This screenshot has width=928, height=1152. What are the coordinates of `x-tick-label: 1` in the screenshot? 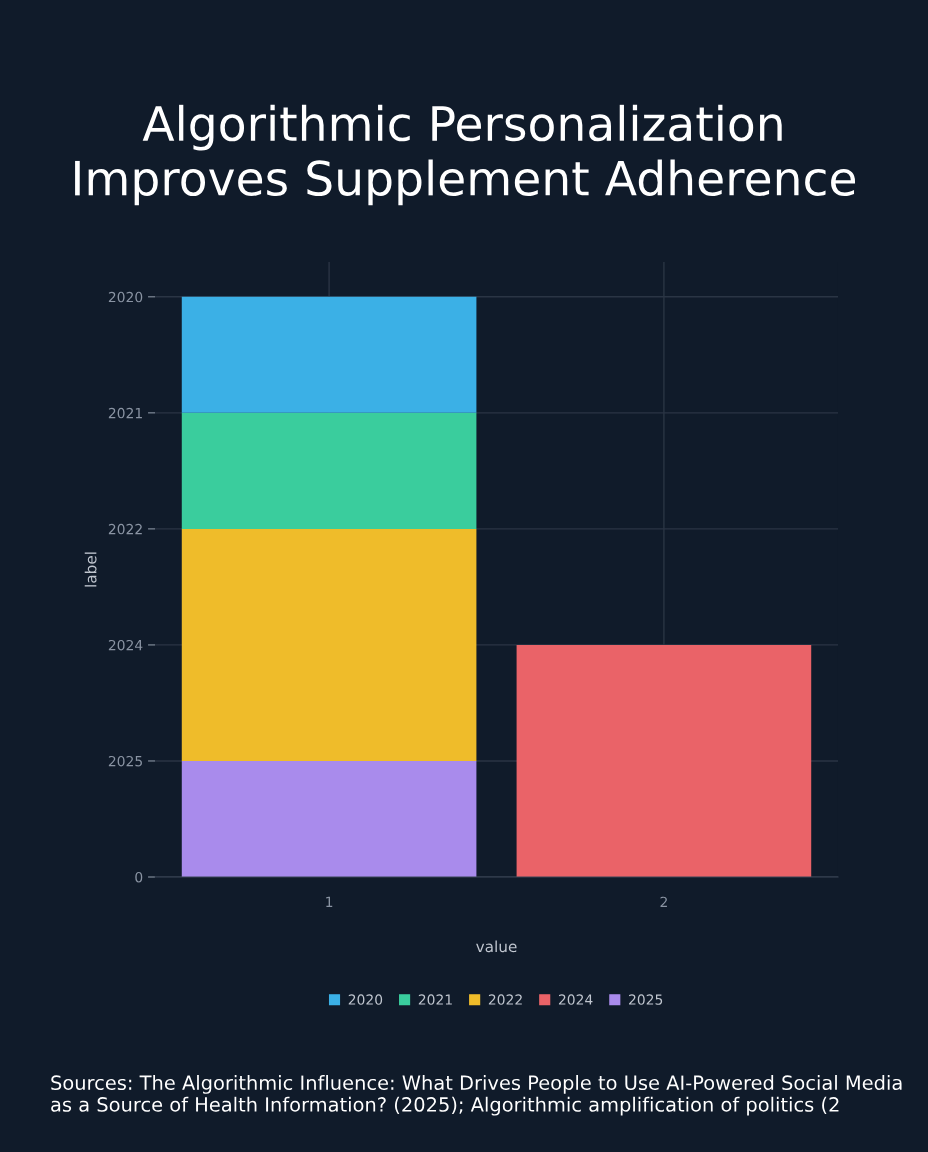 It's located at (329, 901).